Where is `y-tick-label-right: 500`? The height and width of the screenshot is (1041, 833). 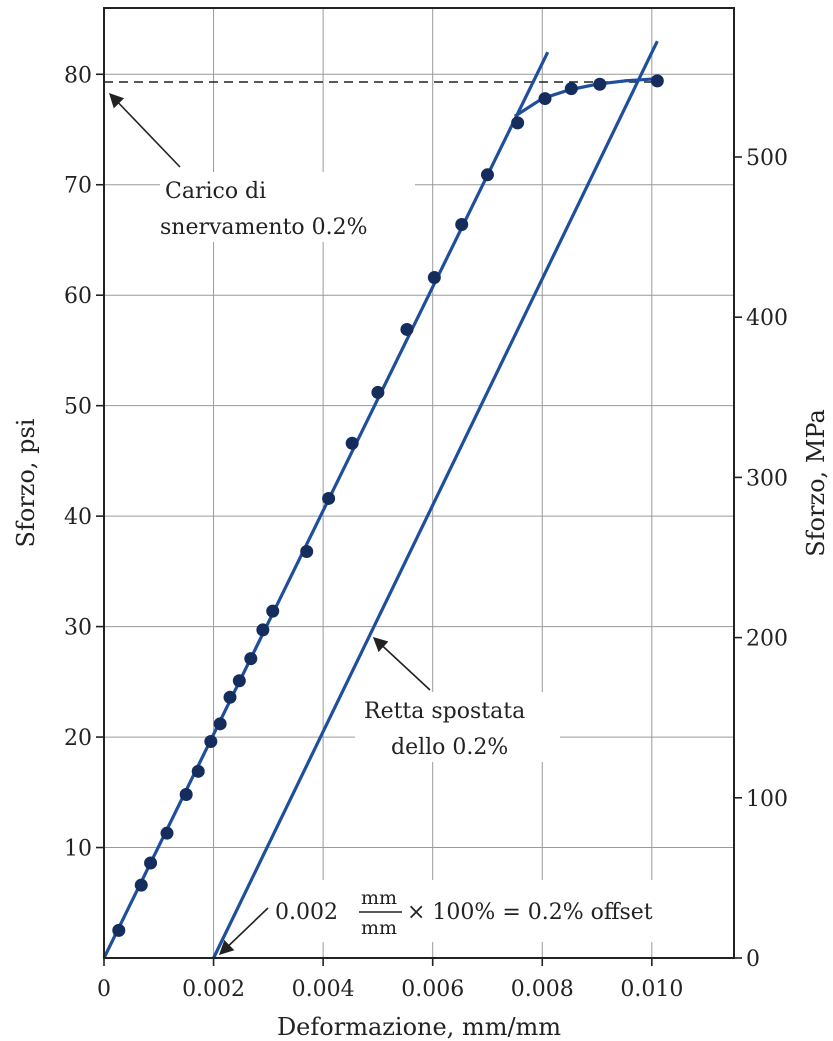 y-tick-label-right: 500 is located at coordinates (767, 158).